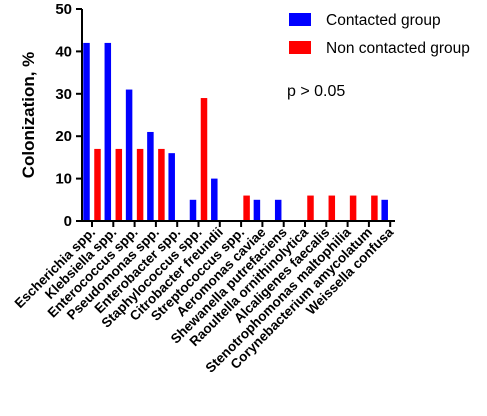  I want to click on legend-label-non-contacted: Non contacted group, so click(398, 48).